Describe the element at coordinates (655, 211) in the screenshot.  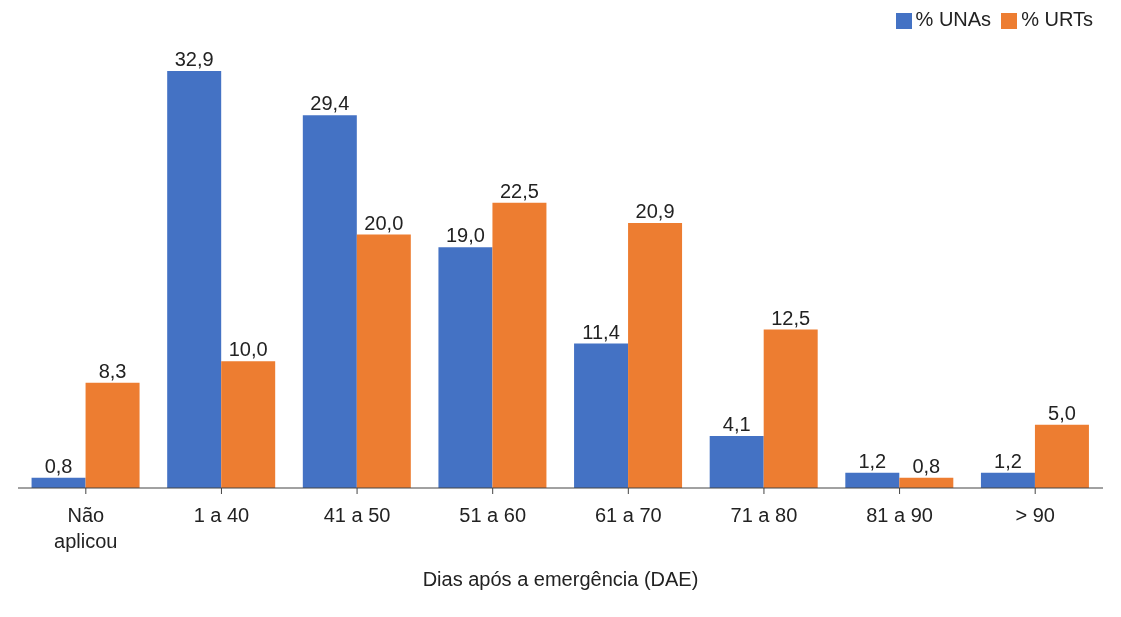
I see `data-label: 20,9` at that location.